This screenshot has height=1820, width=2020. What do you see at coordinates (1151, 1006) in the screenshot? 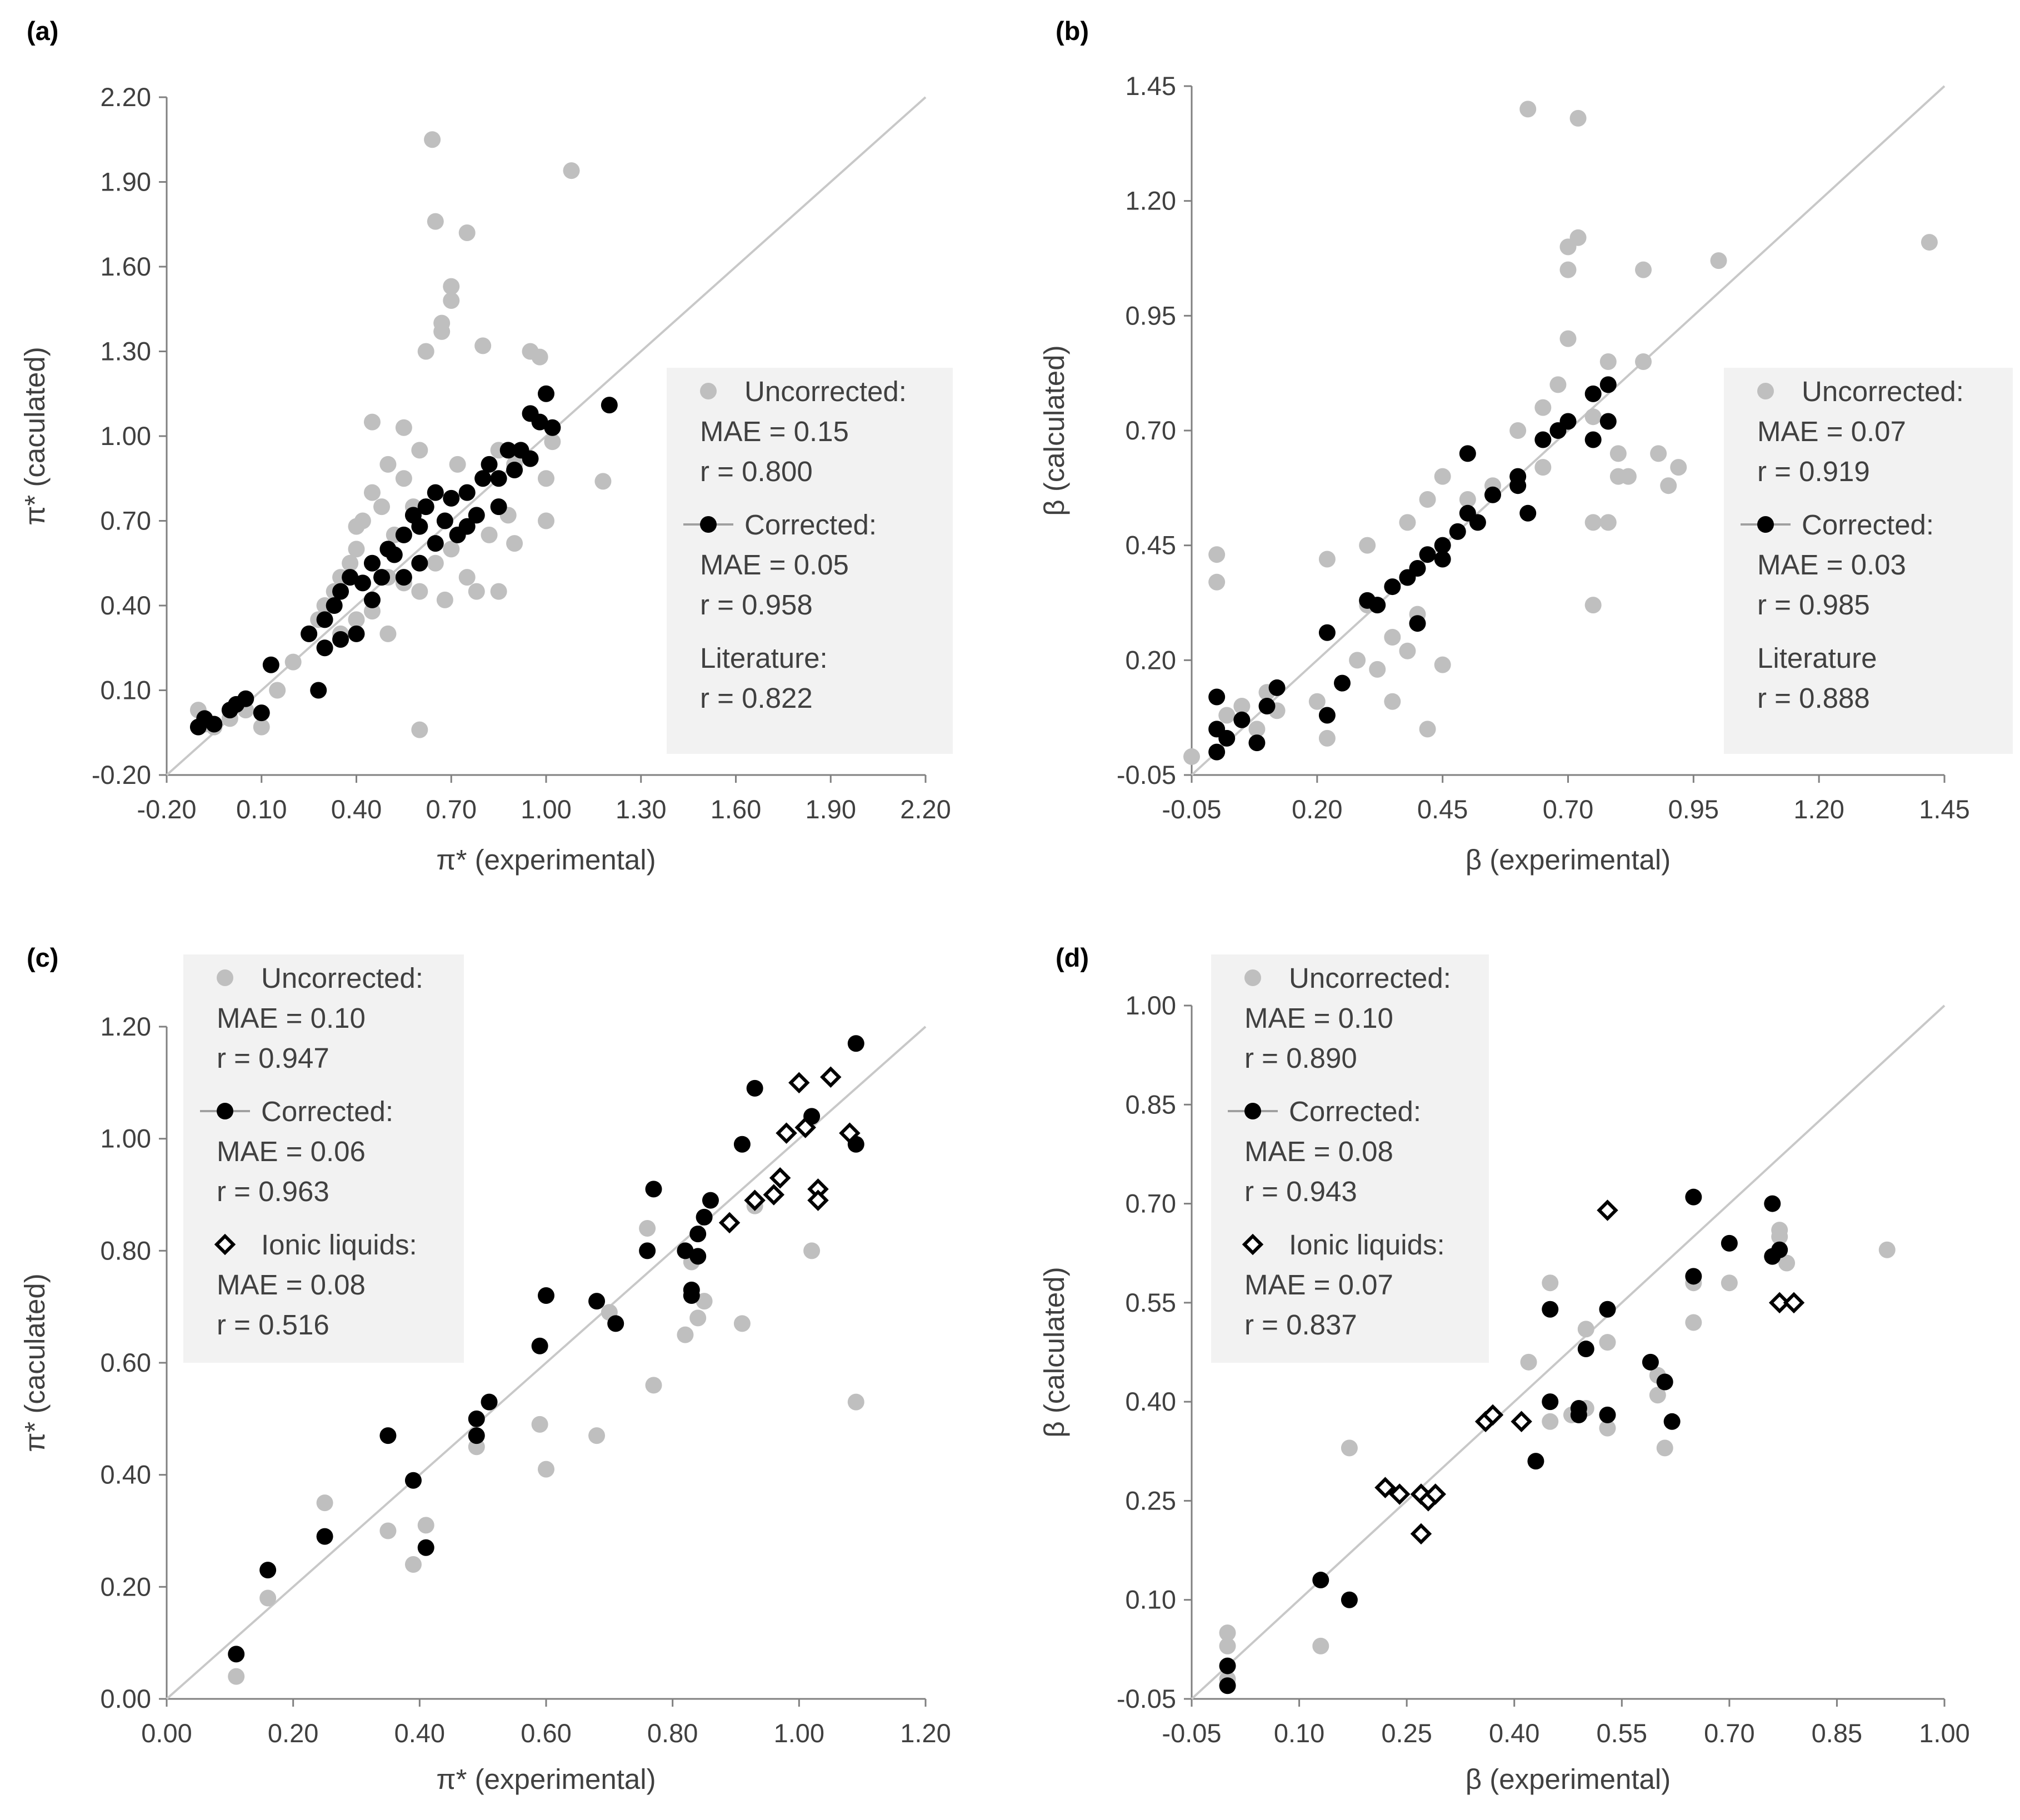
I see `y-tick-label: 1.00` at bounding box center [1151, 1006].